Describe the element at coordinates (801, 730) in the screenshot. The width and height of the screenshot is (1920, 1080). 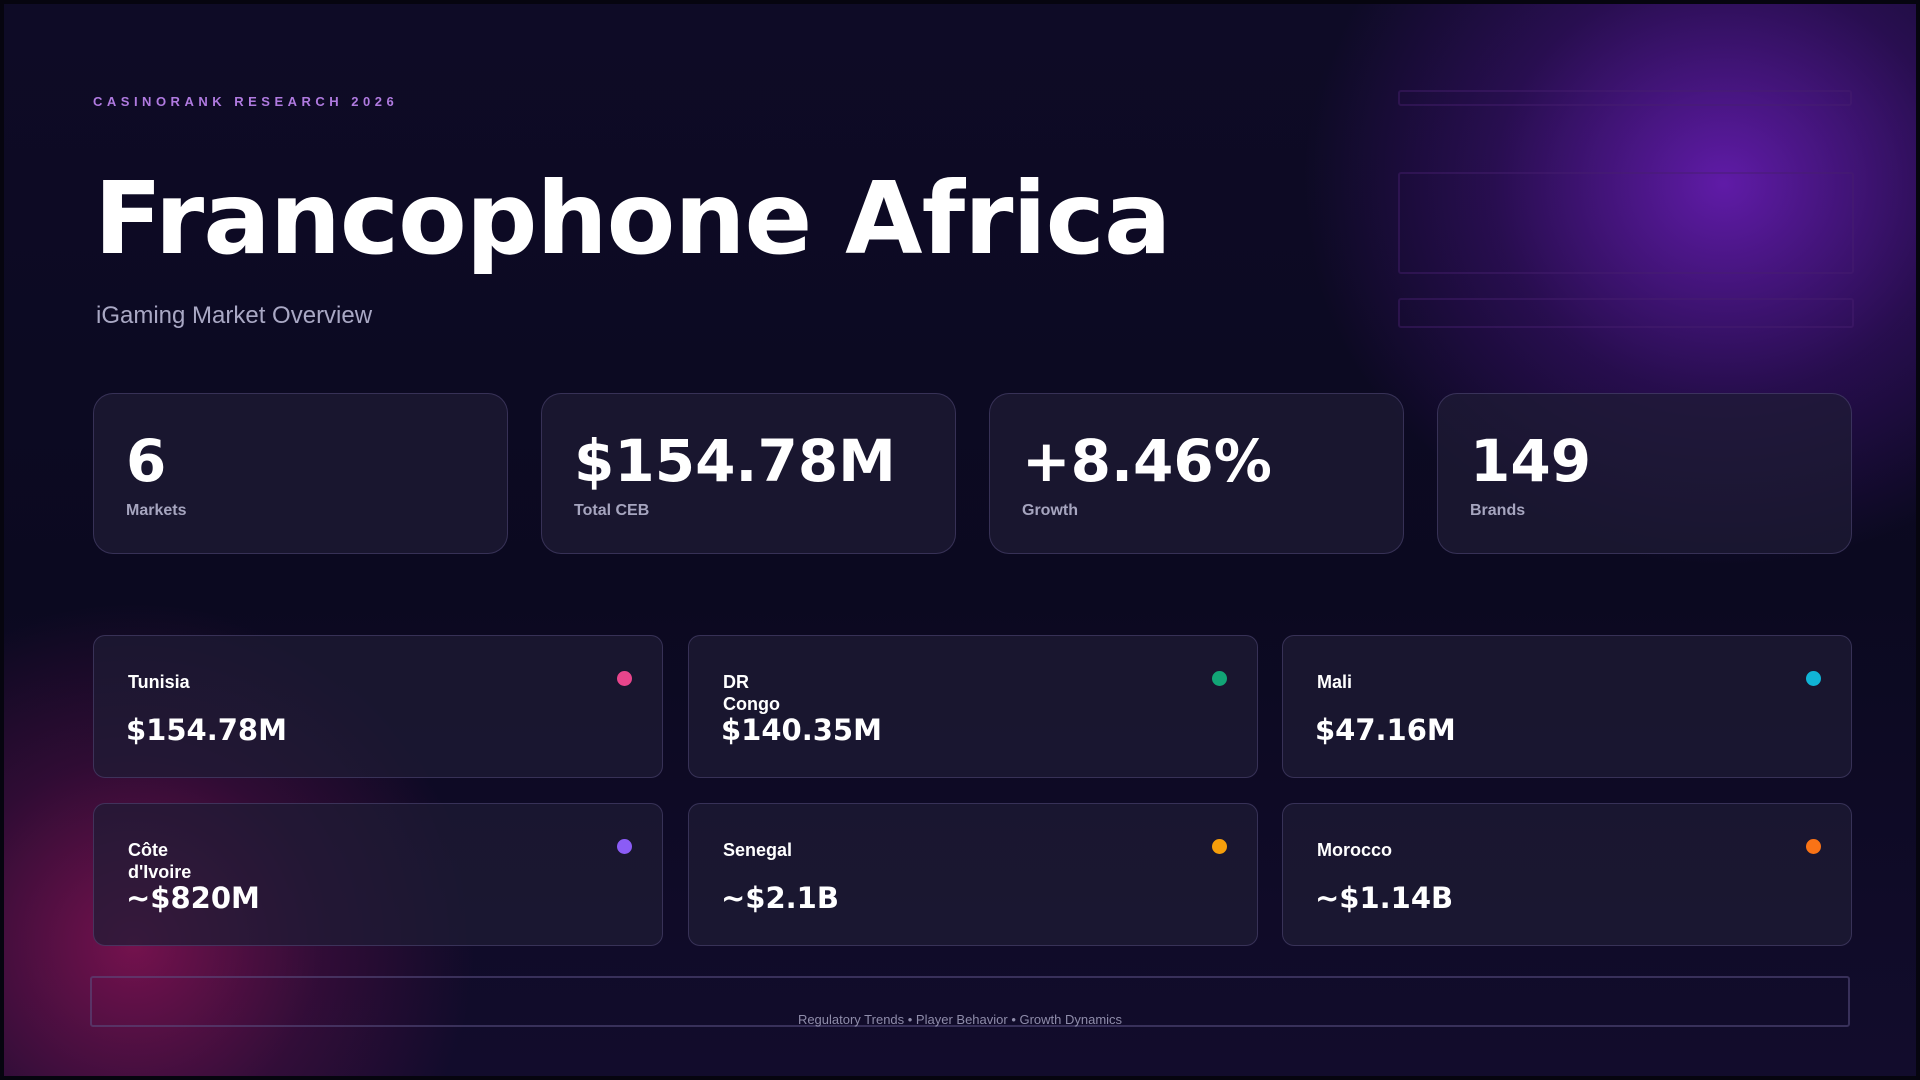
I see `market-value: $140.35M` at that location.